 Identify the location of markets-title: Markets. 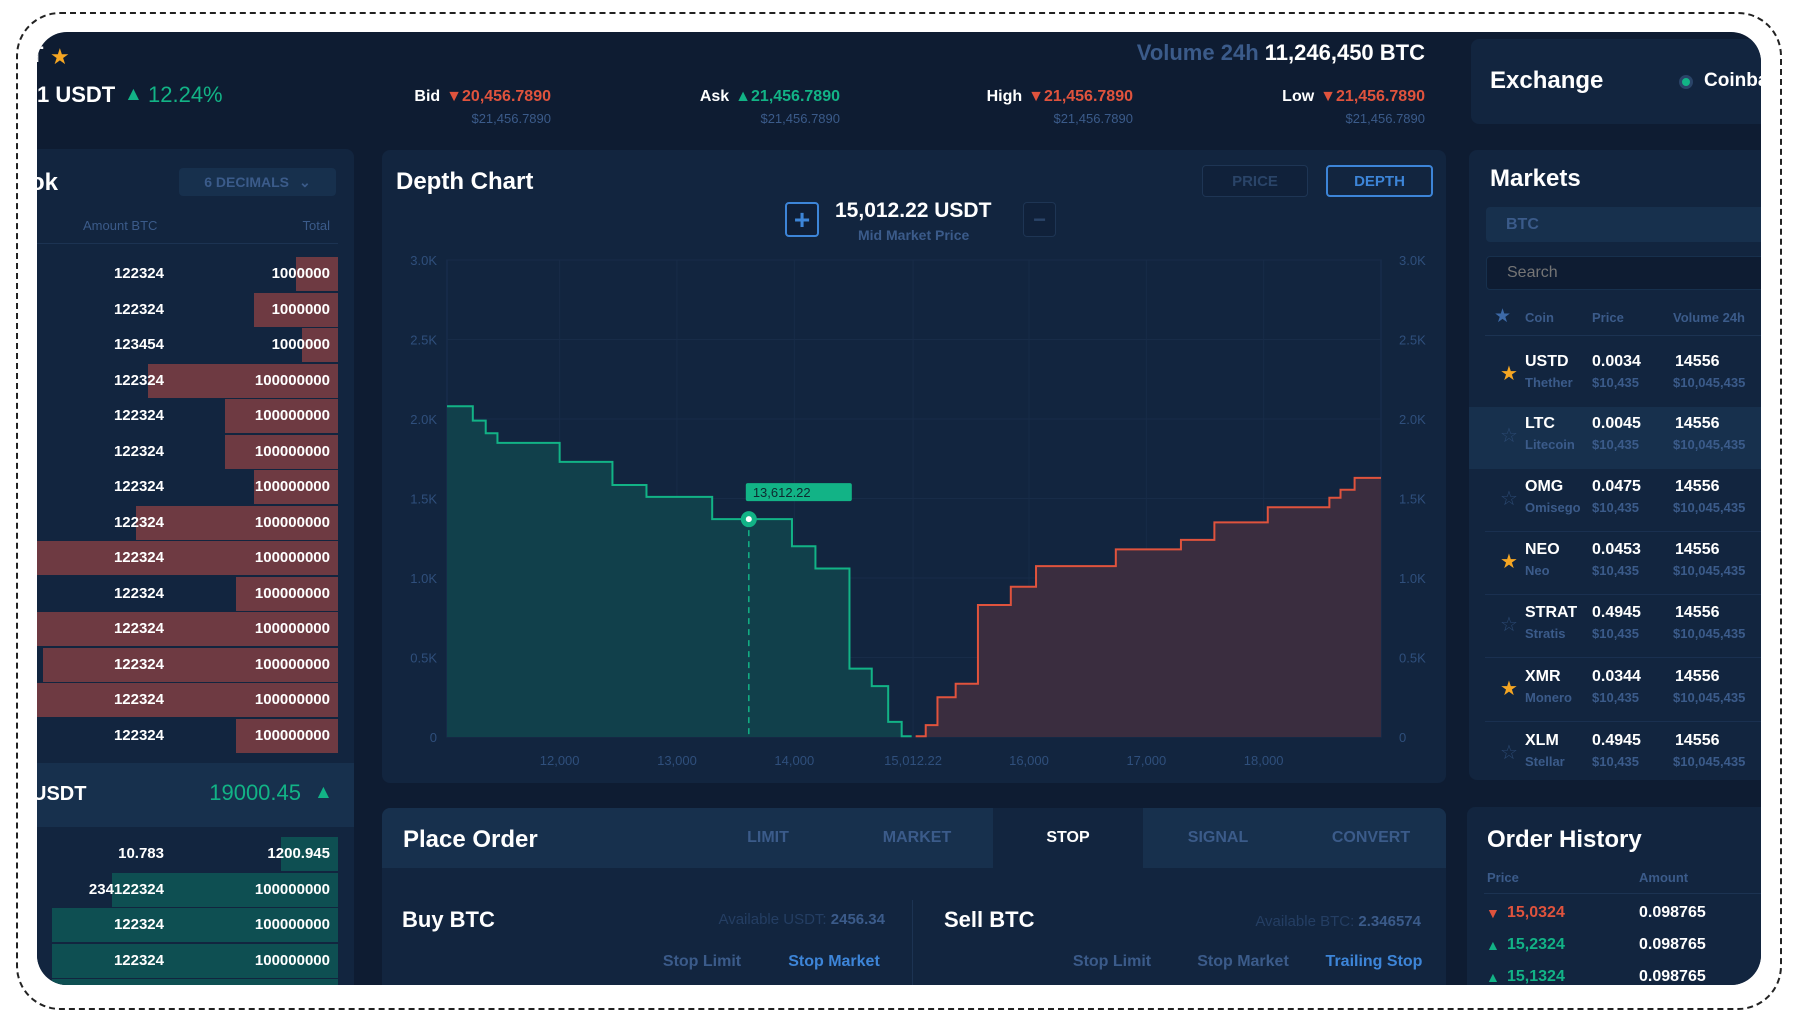
(1535, 178).